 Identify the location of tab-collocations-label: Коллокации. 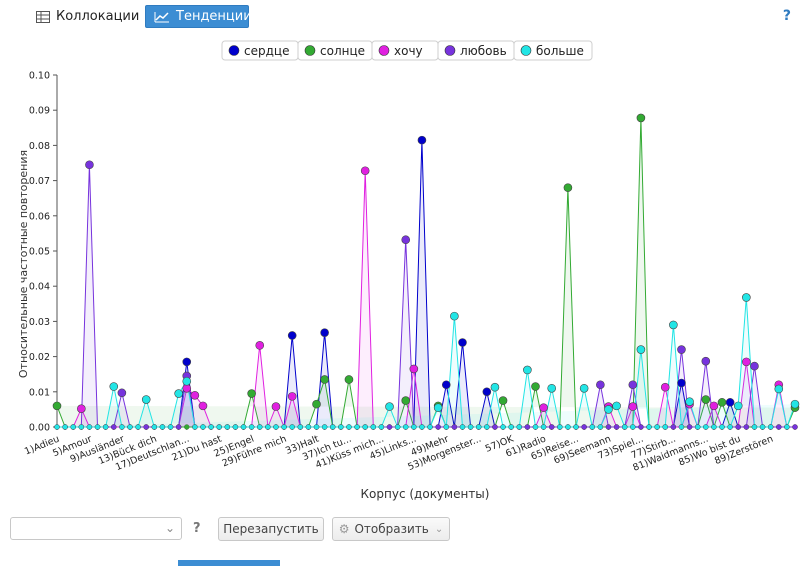
(98, 16).